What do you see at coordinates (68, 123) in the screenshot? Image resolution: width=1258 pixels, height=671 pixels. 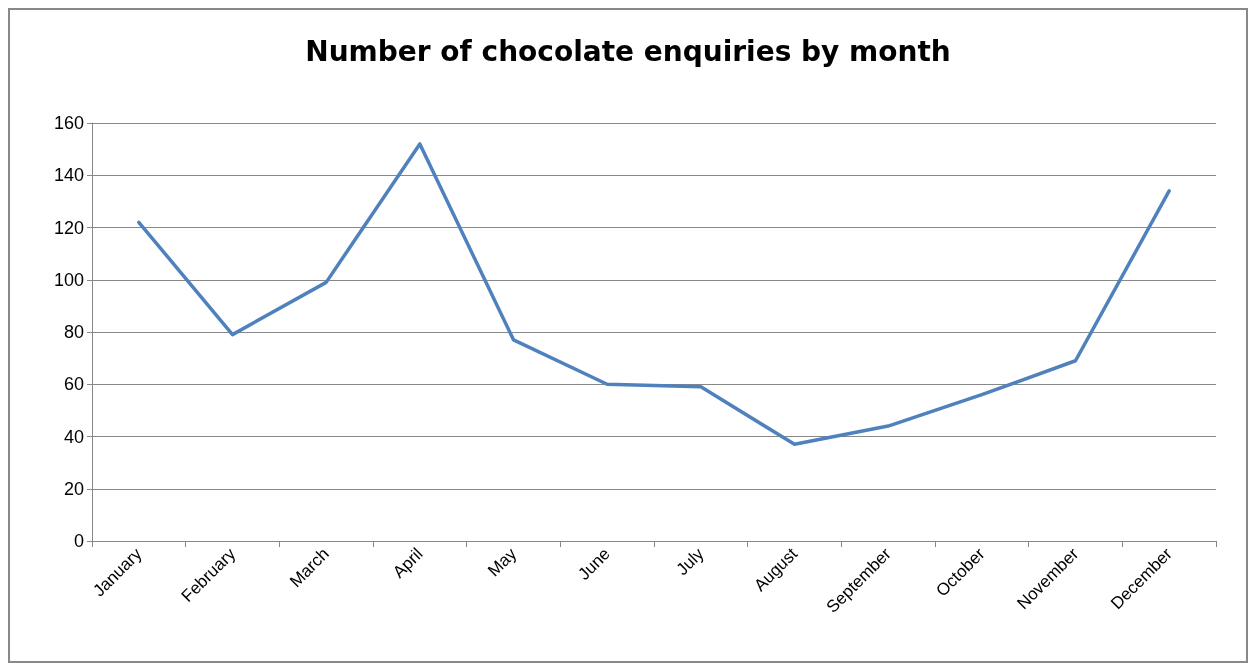 I see `y-tick-label: 160` at bounding box center [68, 123].